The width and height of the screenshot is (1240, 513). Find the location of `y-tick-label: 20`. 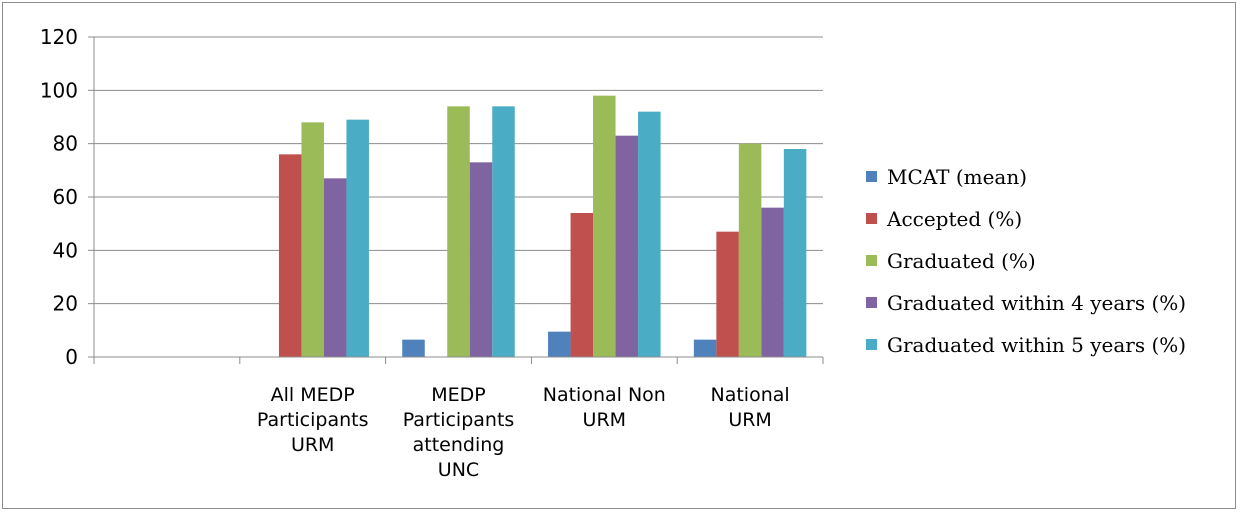

y-tick-label: 20 is located at coordinates (65, 304).